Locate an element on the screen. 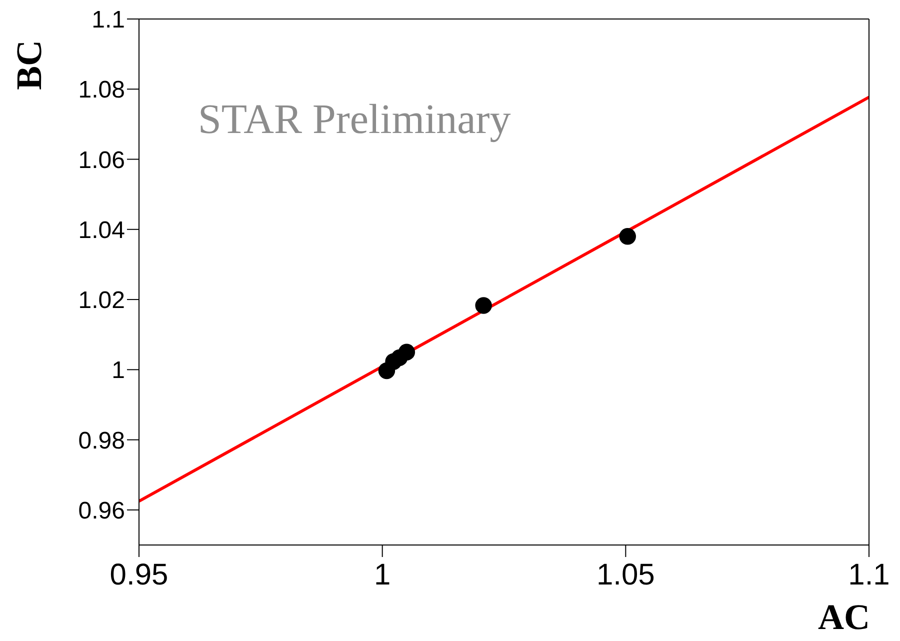  y-tick-label: 1 is located at coordinates (118, 370).